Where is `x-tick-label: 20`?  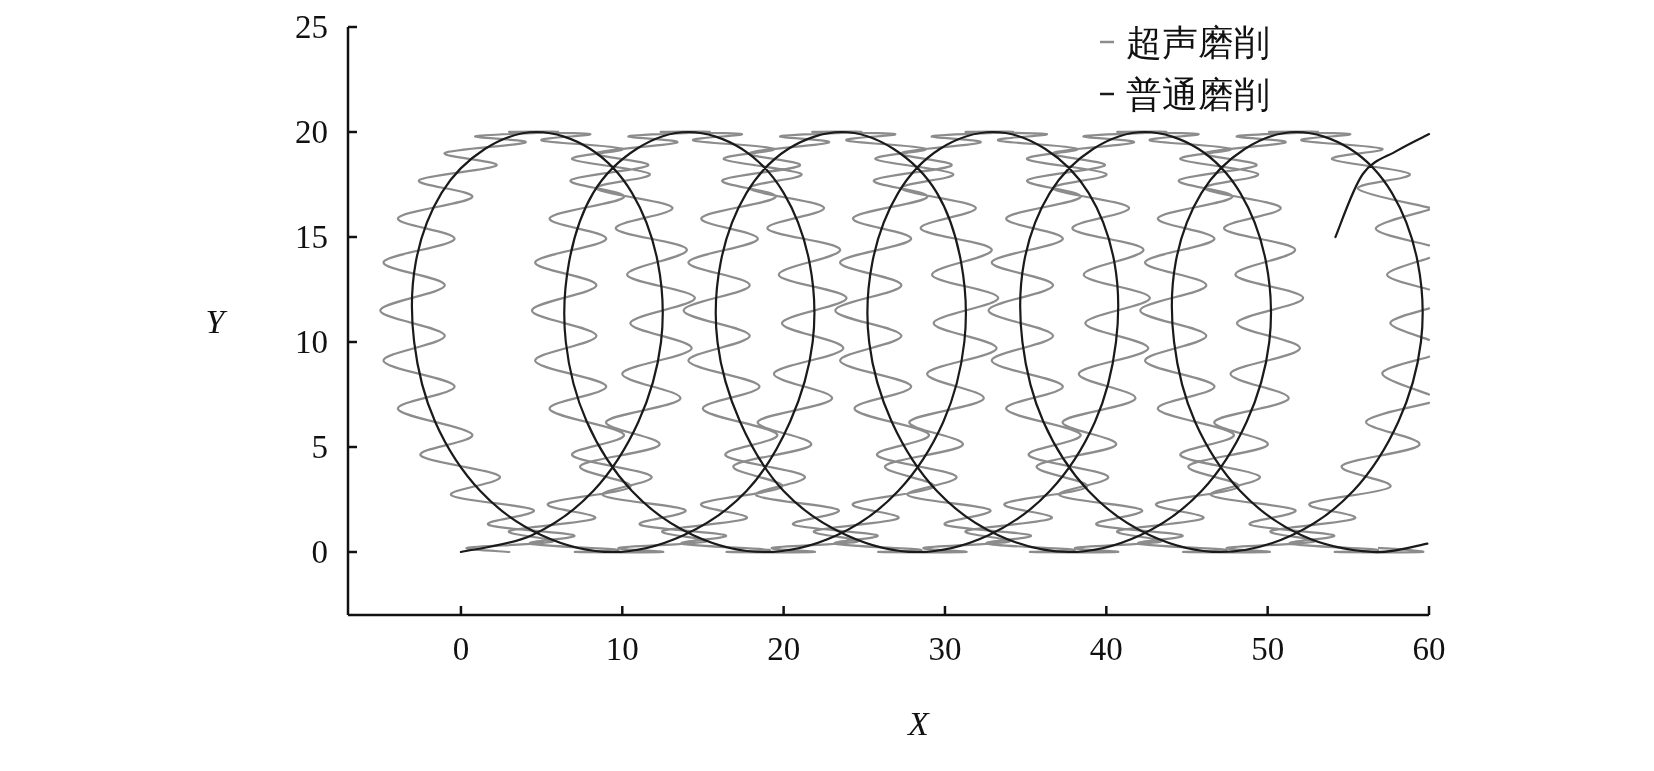 x-tick-label: 20 is located at coordinates (784, 649).